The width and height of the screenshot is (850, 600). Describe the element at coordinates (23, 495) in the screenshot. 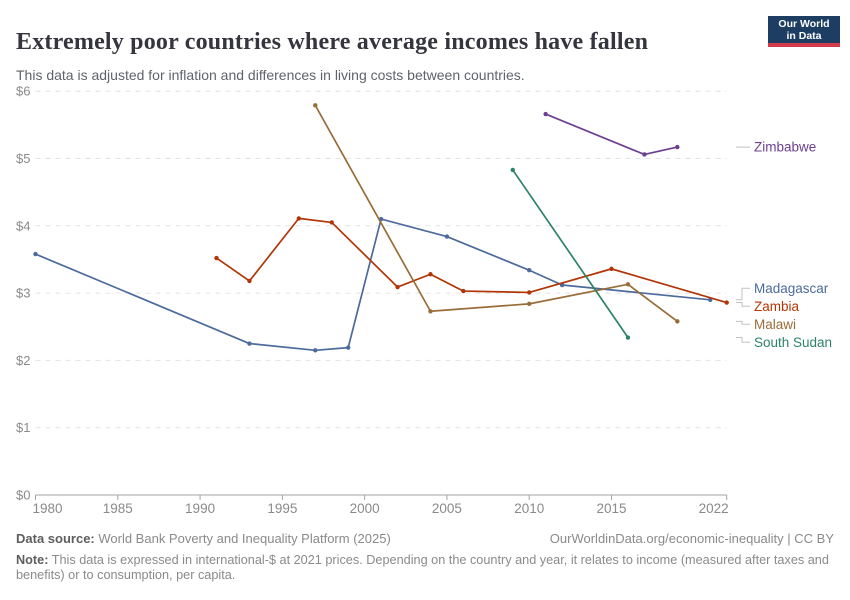

I see `y-axis-label: $0` at that location.